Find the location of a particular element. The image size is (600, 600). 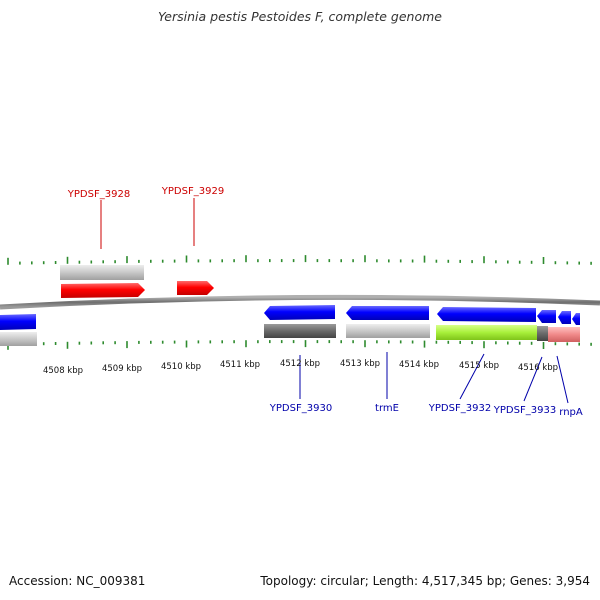

scale-label-4509: 4509 kbp is located at coordinates (122, 369).